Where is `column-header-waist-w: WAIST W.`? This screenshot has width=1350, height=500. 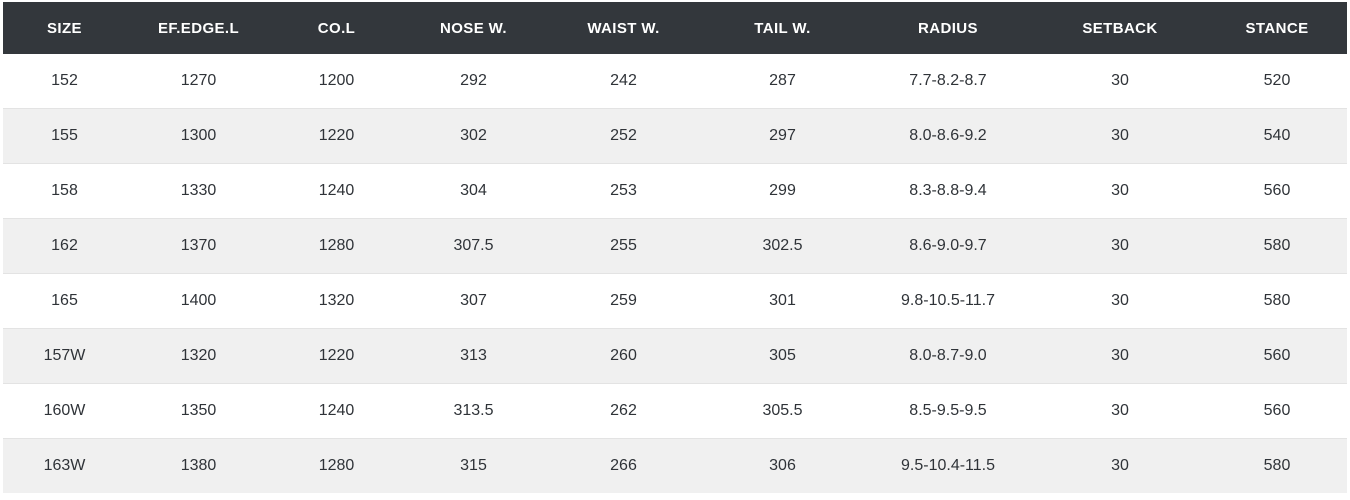 column-header-waist-w: WAIST W. is located at coordinates (623, 28).